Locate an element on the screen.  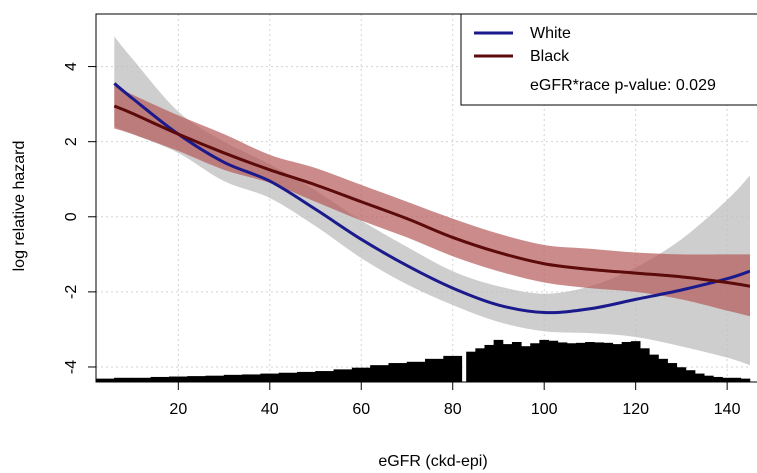
legend-box is located at coordinates (608, 59).